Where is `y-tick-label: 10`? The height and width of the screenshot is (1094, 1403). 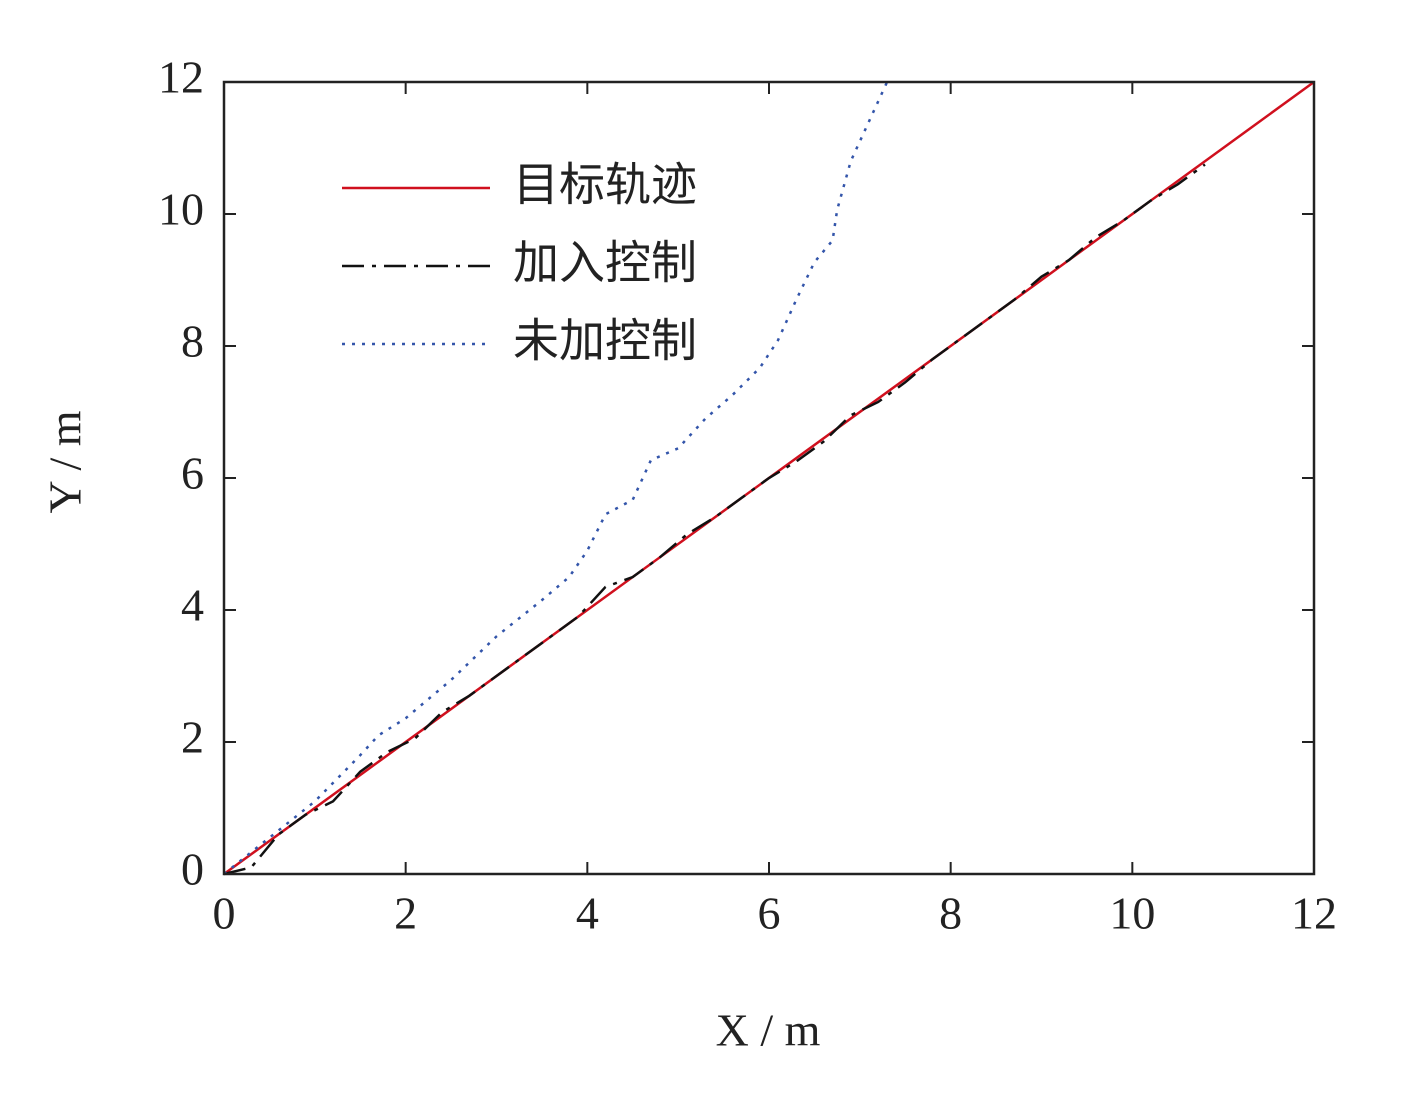
y-tick-label: 10 is located at coordinates (181, 209).